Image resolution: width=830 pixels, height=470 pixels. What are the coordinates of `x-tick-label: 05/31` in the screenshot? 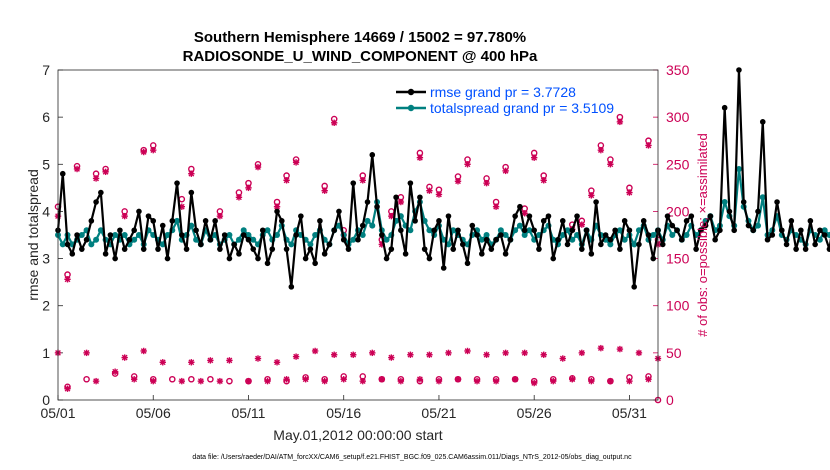 It's located at (629, 413).